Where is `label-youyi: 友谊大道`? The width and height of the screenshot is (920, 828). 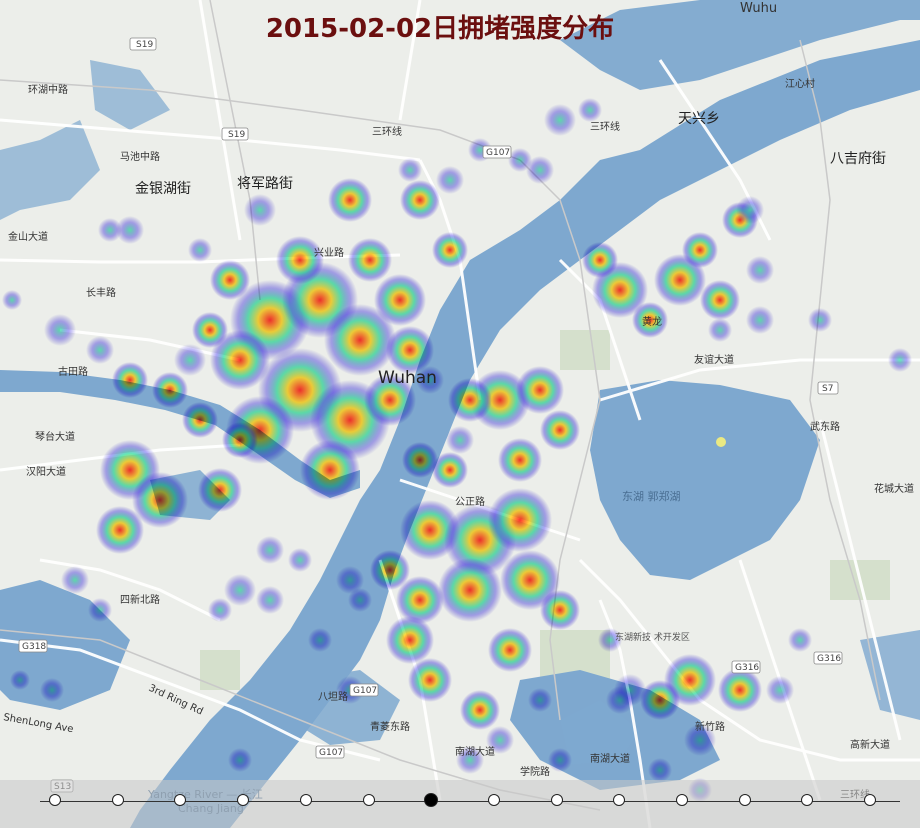
label-youyi: 友谊大道 is located at coordinates (714, 359).